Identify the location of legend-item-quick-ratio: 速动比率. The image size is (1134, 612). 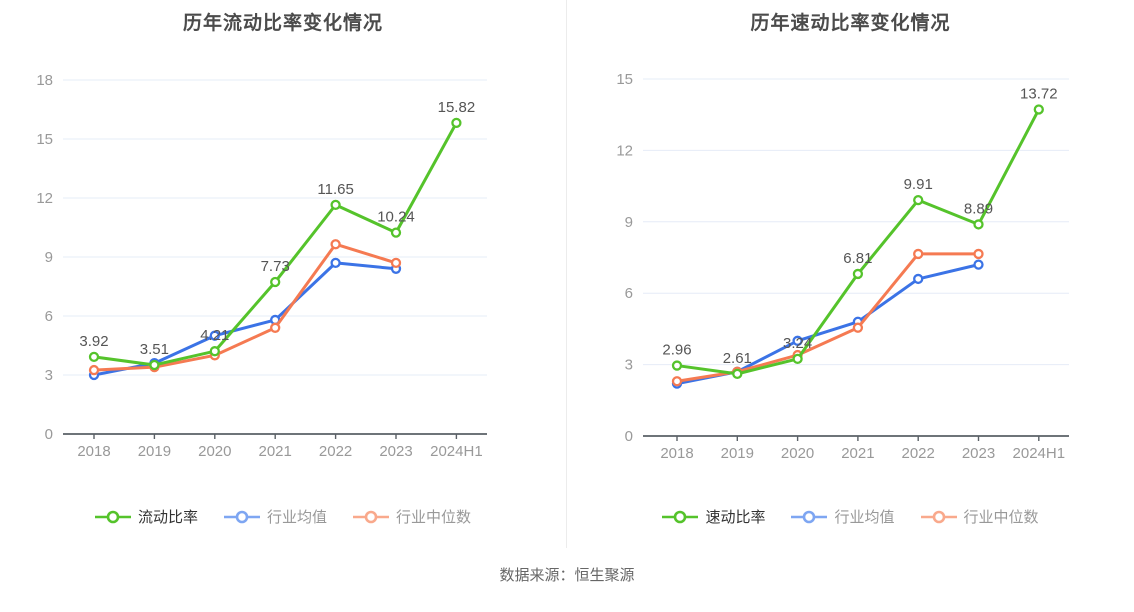
(713, 516).